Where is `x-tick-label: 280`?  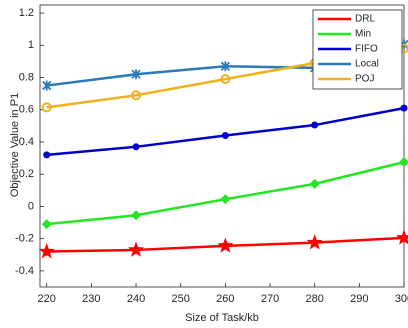 x-tick-label: 280 is located at coordinates (314, 299).